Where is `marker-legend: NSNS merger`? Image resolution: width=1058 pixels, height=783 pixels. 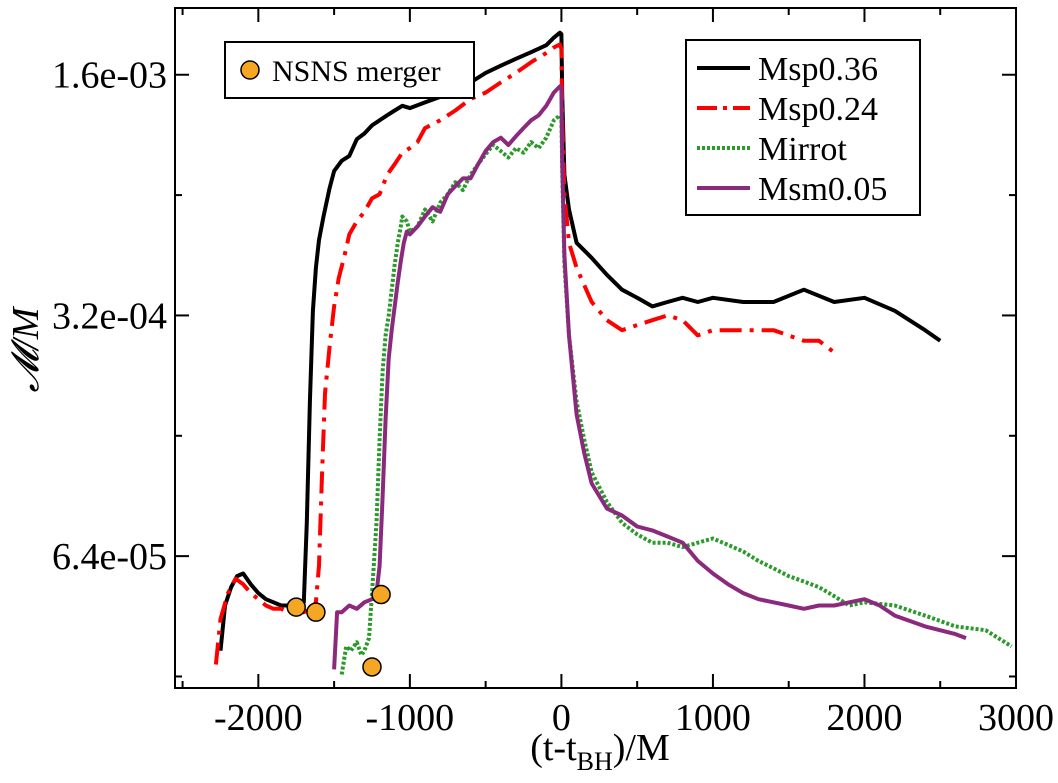
marker-legend: NSNS merger is located at coordinates (349, 70).